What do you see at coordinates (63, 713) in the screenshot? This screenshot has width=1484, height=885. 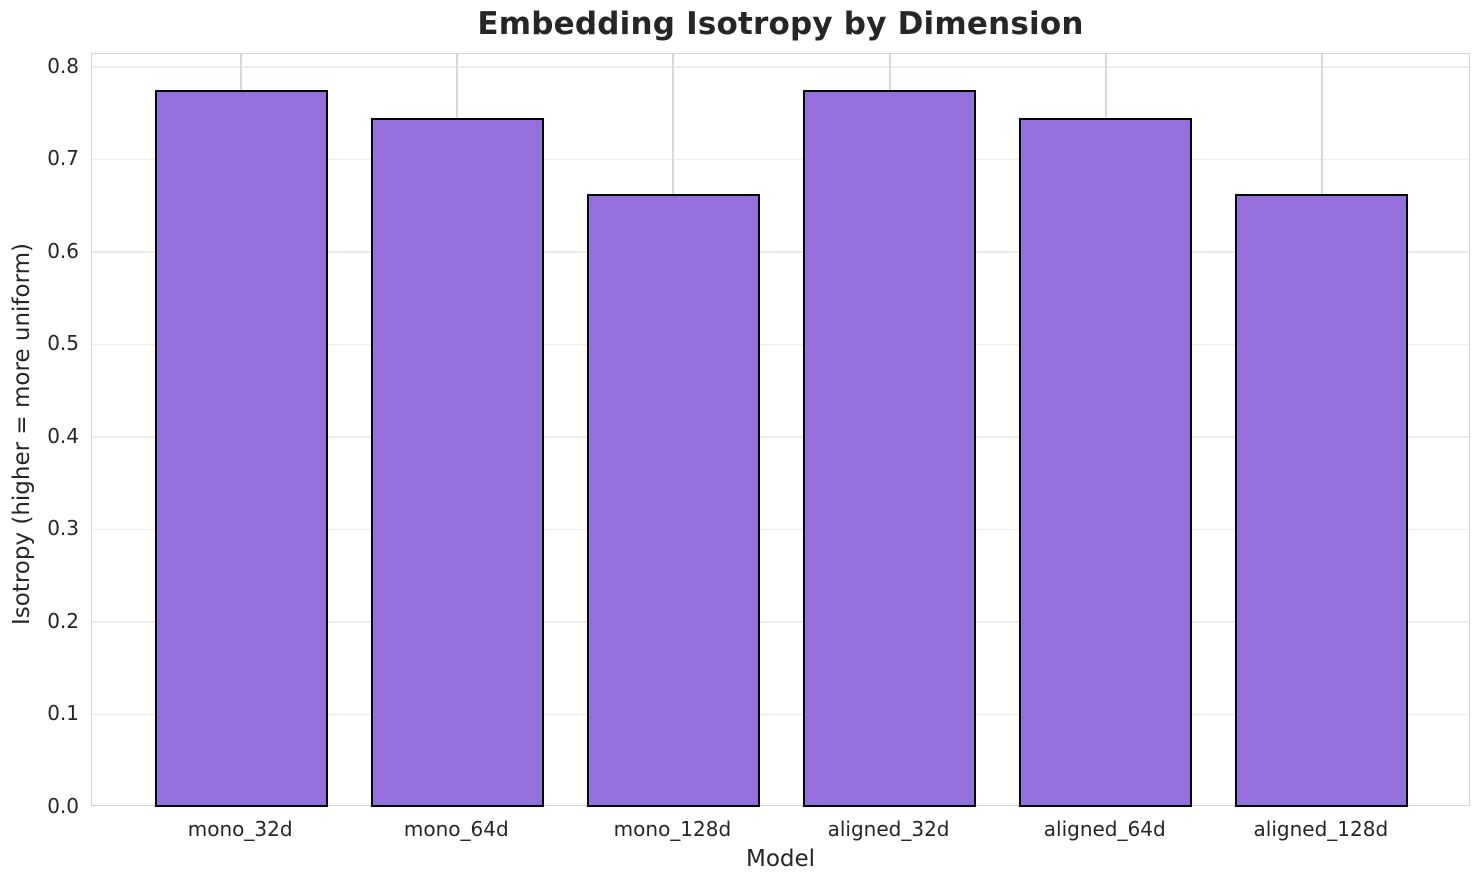 I see `y-tick-label: 0.1` at bounding box center [63, 713].